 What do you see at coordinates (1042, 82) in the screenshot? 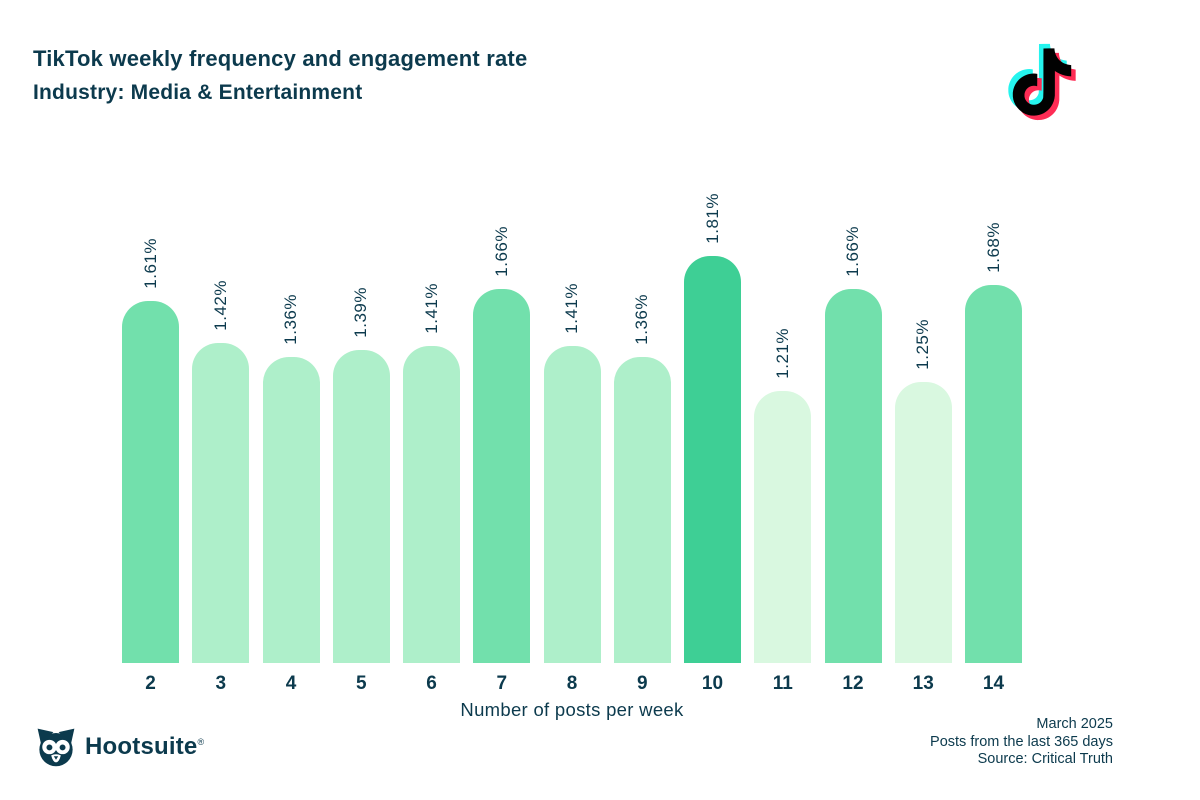
I see `tiktok-logo-icon` at bounding box center [1042, 82].